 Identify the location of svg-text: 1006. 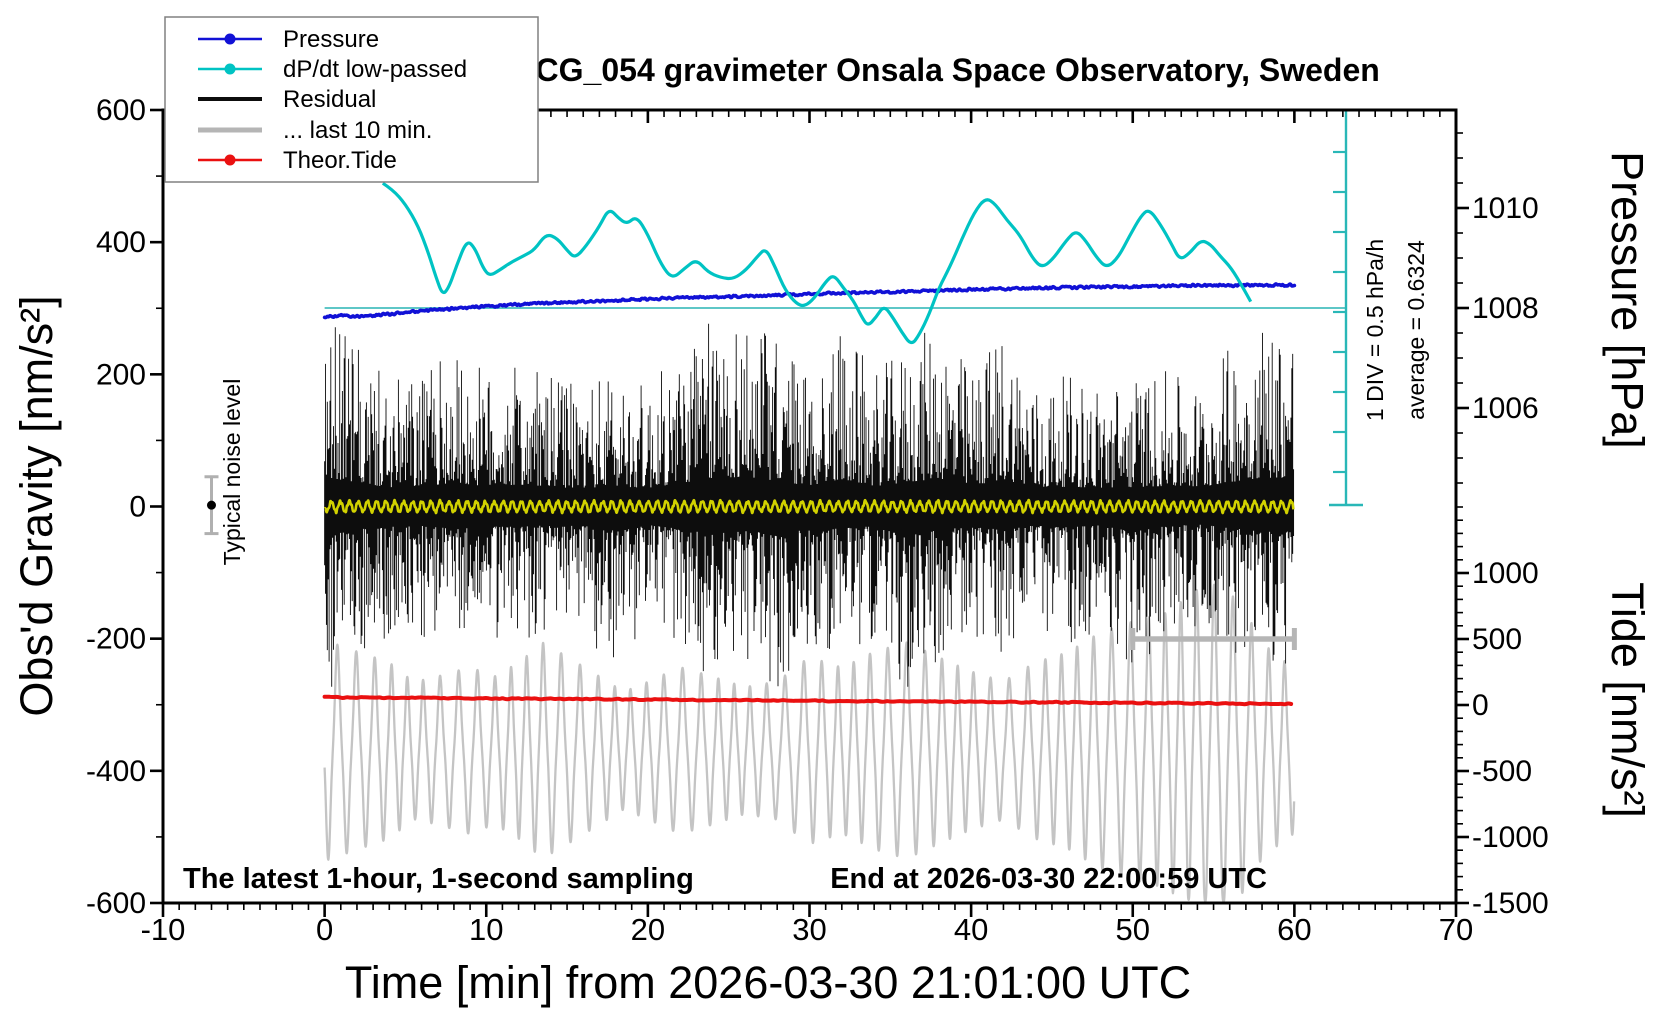
(1505, 408).